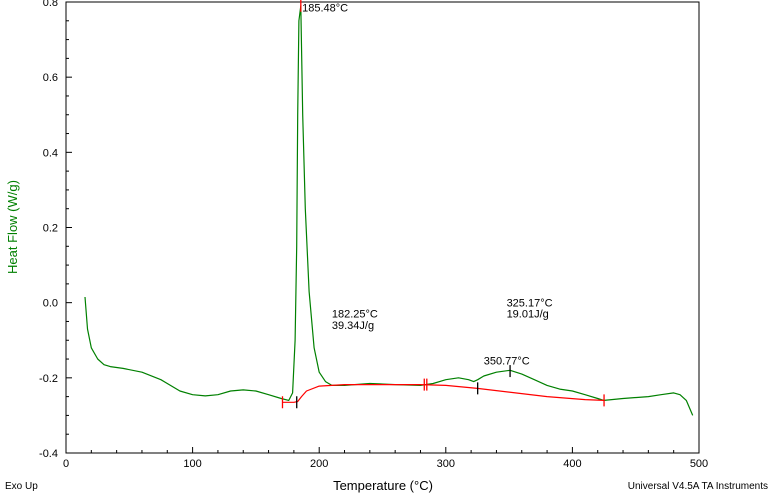 This screenshot has width=773, height=494. I want to click on x-tick-label: 0, so click(66, 464).